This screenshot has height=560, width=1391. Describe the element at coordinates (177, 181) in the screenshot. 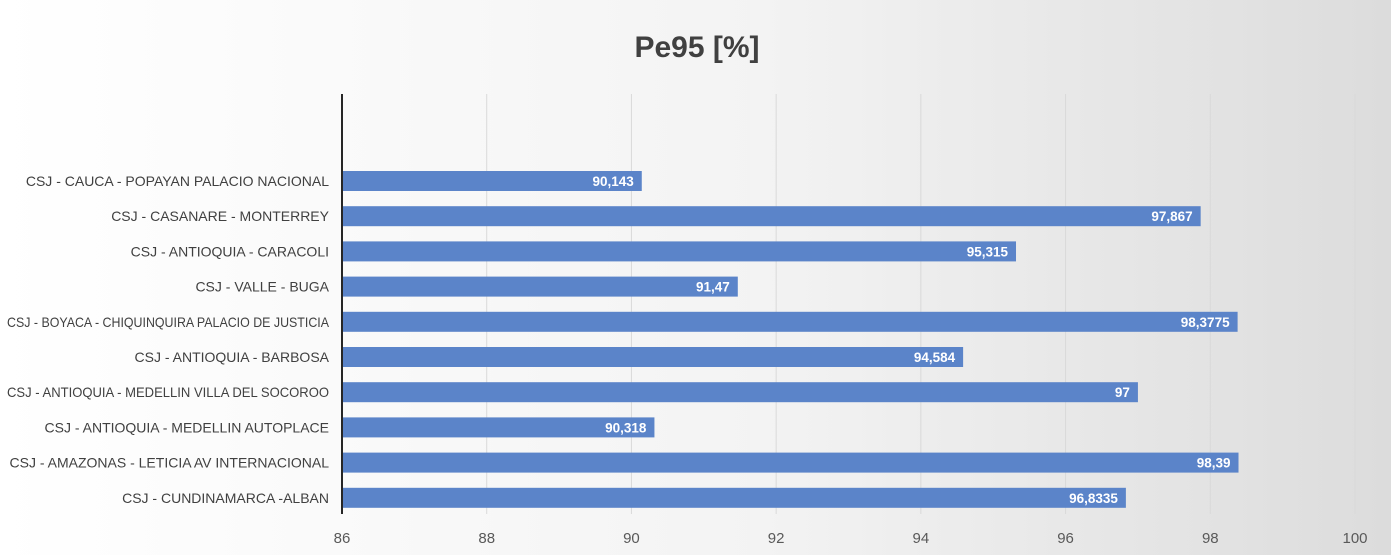

I see `category-label: CSJ - CAUCA - POPAYAN PALACIO NACIONAL` at that location.